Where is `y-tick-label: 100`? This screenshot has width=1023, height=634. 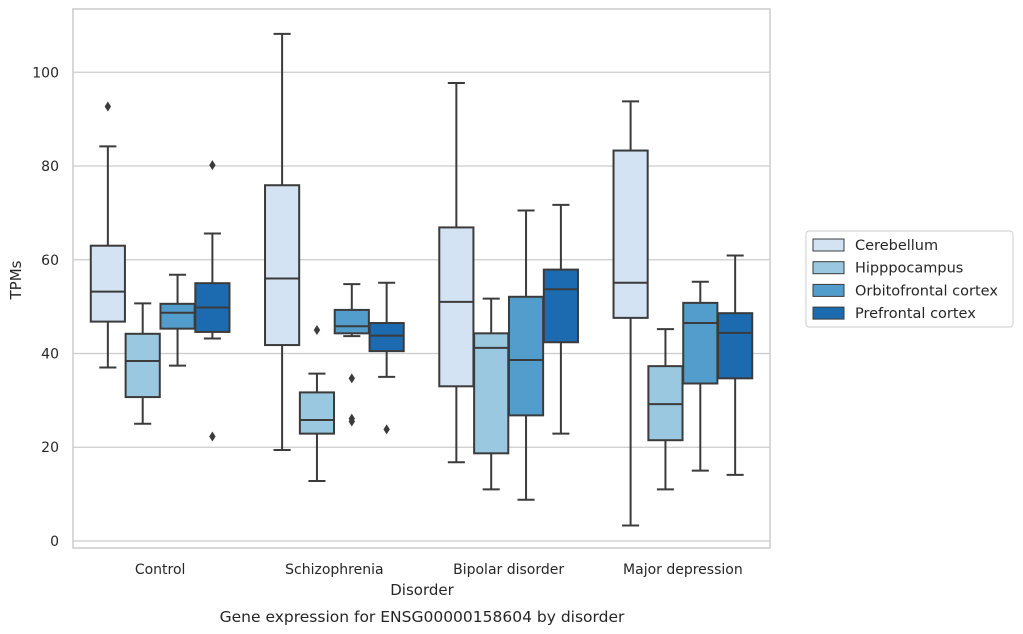
y-tick-label: 100 is located at coordinates (45, 73).